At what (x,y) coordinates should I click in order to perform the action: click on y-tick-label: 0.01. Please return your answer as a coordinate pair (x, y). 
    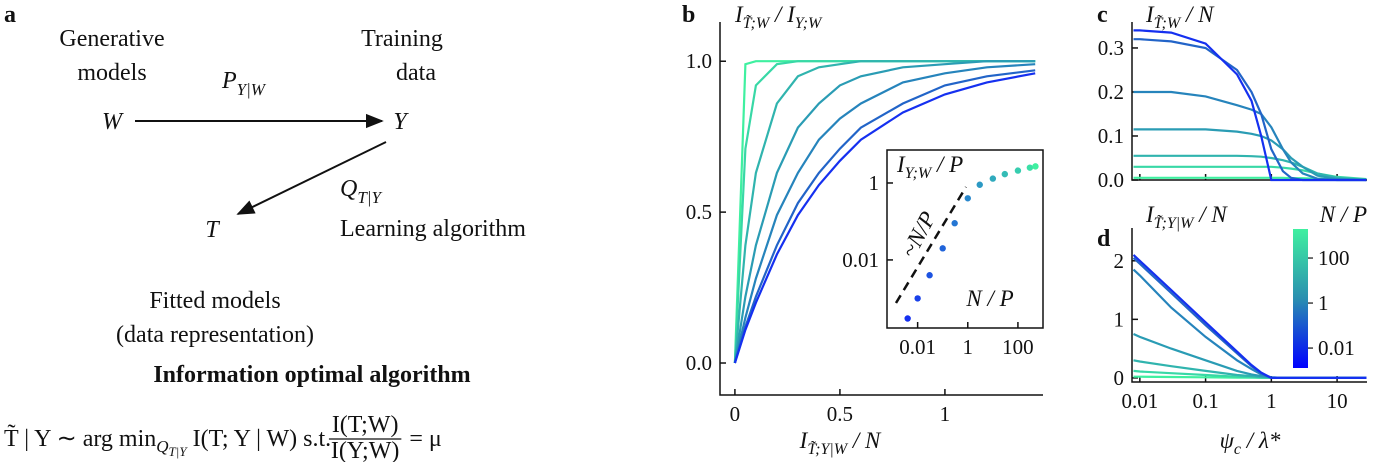
    Looking at the image, I should click on (860, 260).